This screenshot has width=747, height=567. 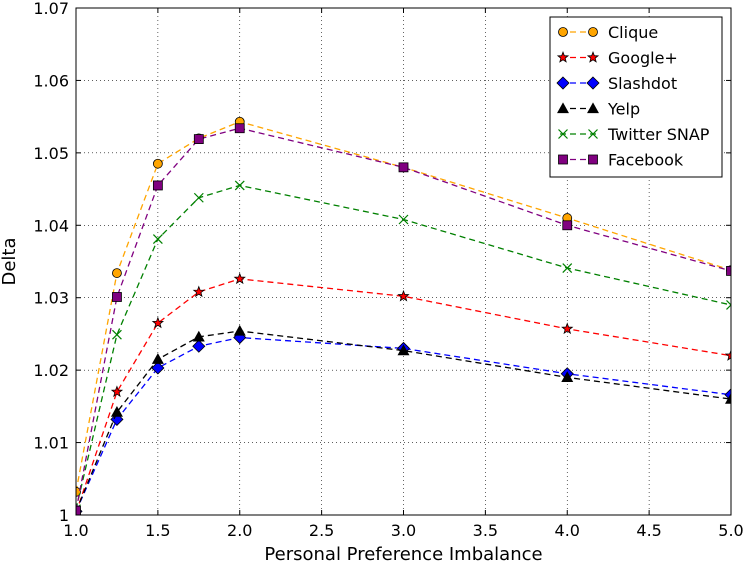 I want to click on x-axis-label: Personal Preference Imbalance, so click(x=403, y=554).